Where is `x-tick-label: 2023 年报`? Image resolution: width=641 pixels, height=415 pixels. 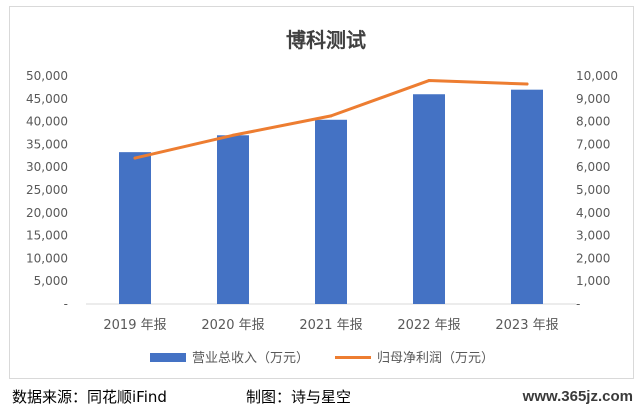 x-tick-label: 2023 年报 is located at coordinates (526, 325).